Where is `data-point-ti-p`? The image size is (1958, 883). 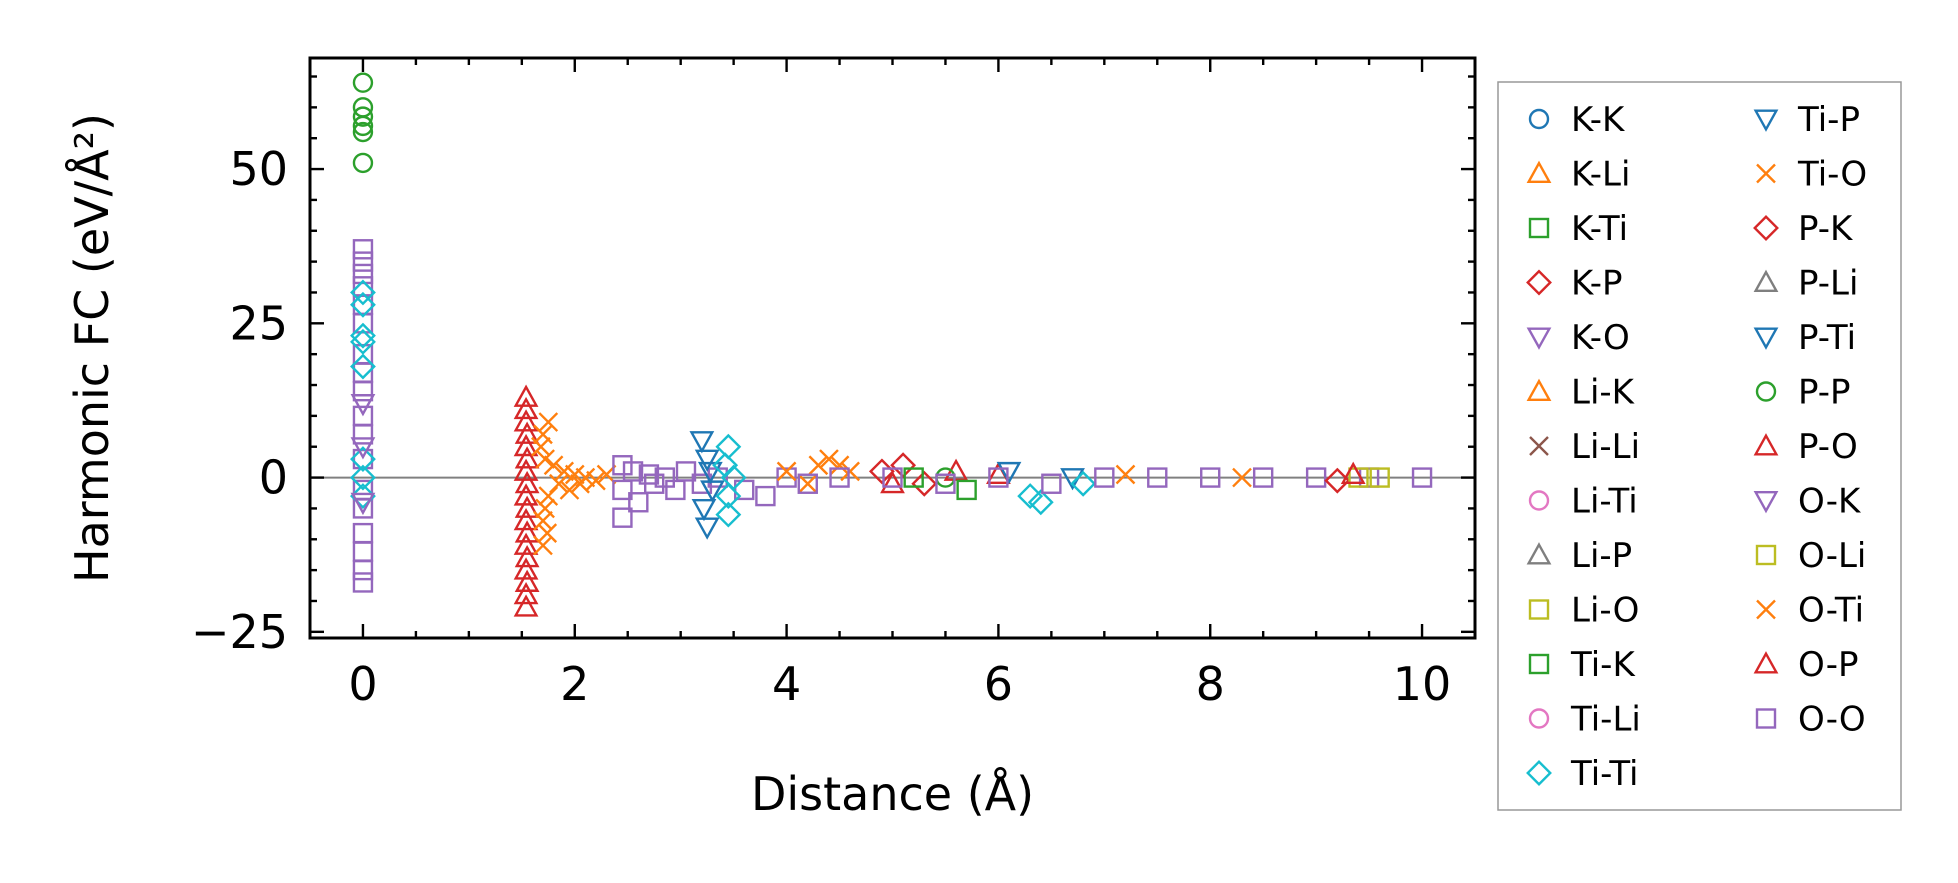 data-point-ti-p is located at coordinates (1009, 473).